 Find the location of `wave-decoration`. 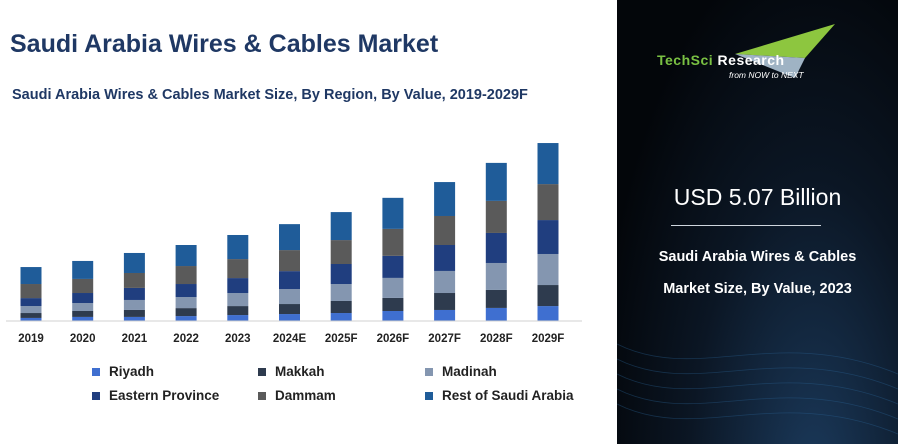

wave-decoration is located at coordinates (757, 389).